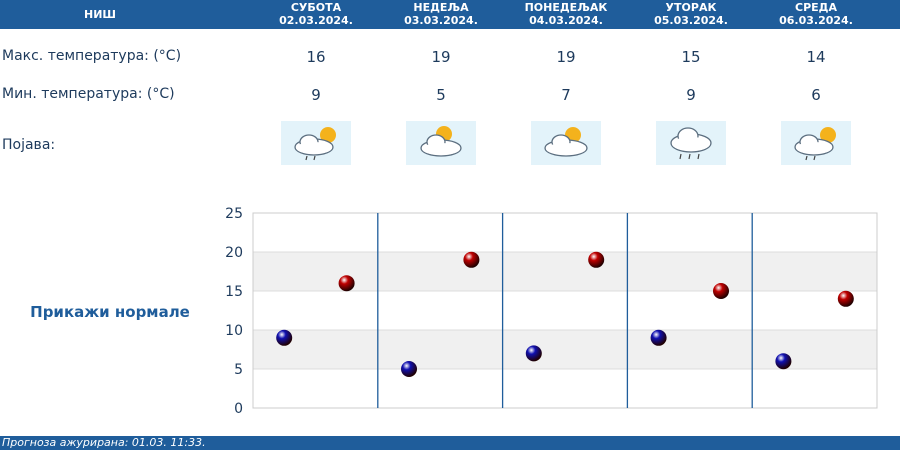  Describe the element at coordinates (88, 94) in the screenshot. I see `min-temp-label: Мин. температура: (°C)` at that location.